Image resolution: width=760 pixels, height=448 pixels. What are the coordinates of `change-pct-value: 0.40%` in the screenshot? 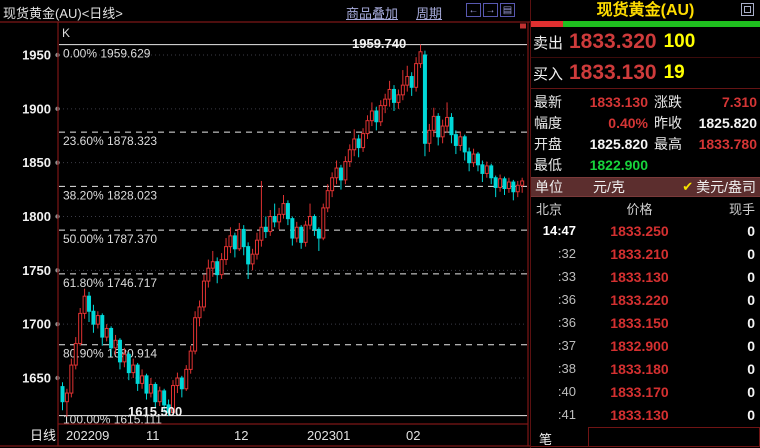 It's located at (628, 122).